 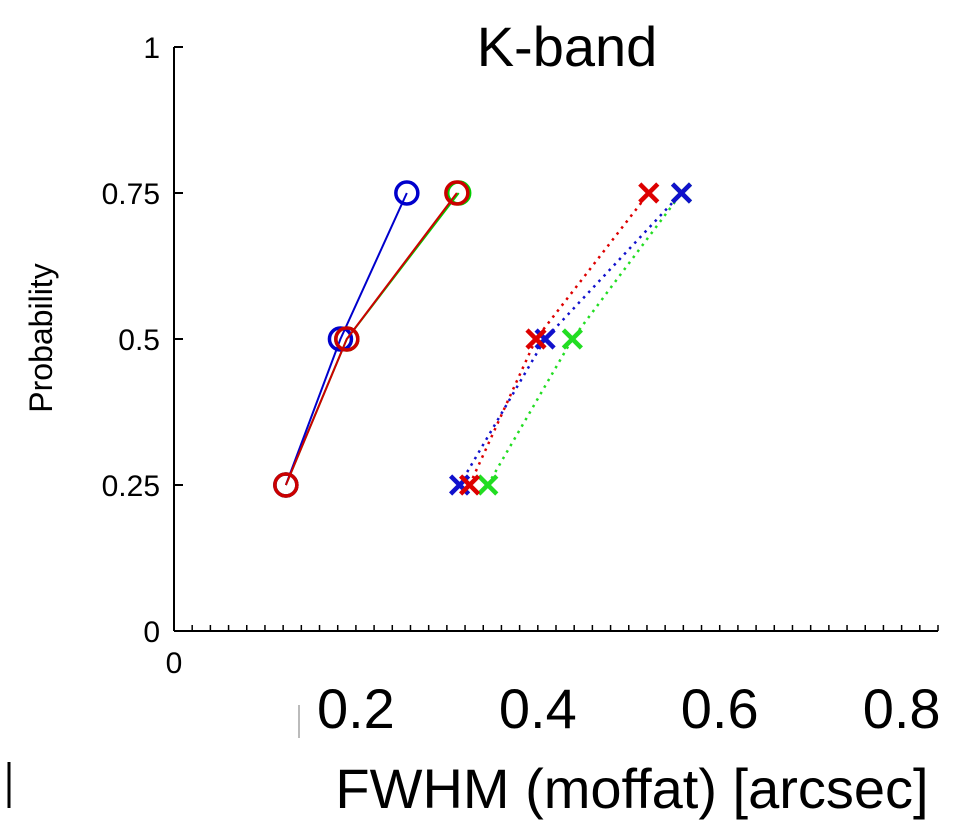 I want to click on x-tick-labels: 0 0.2 0.4 0.6 0.8, so click(x=553, y=693).